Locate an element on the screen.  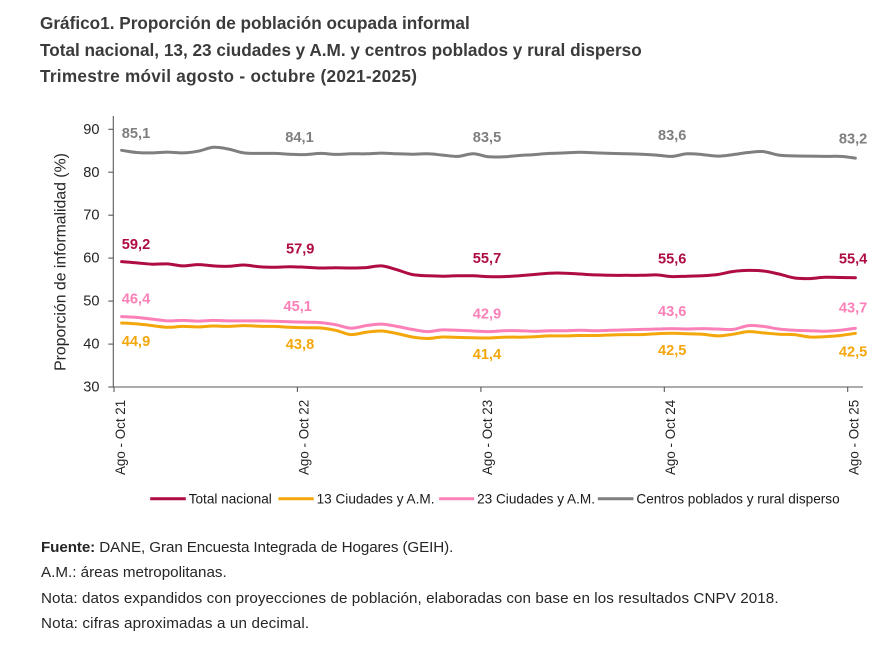
svg-text: 23 Ciudades y A.M. is located at coordinates (536, 498).